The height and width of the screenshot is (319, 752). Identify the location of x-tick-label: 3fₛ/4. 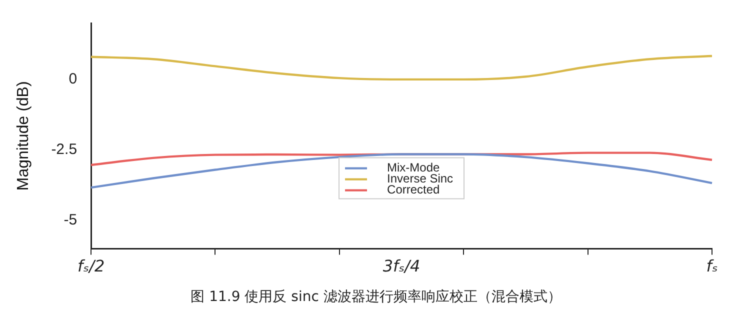
(401, 266).